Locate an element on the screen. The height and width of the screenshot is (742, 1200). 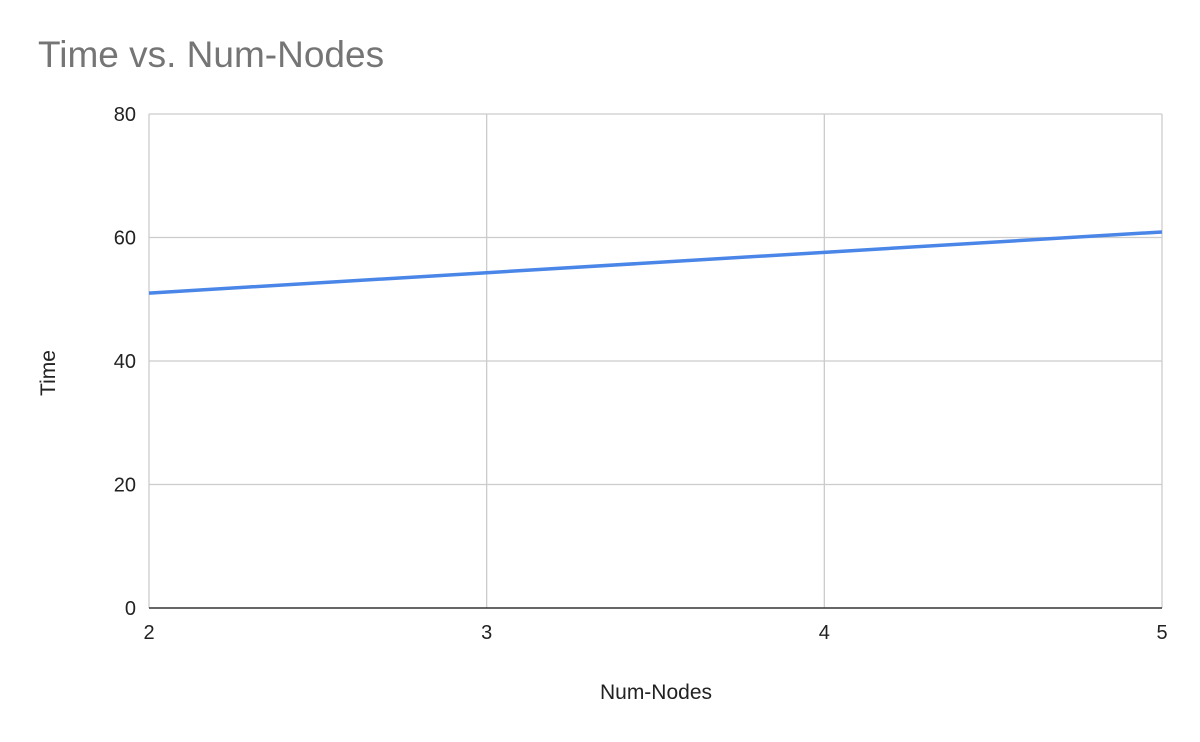
x-tick-label: 3 is located at coordinates (486, 633).